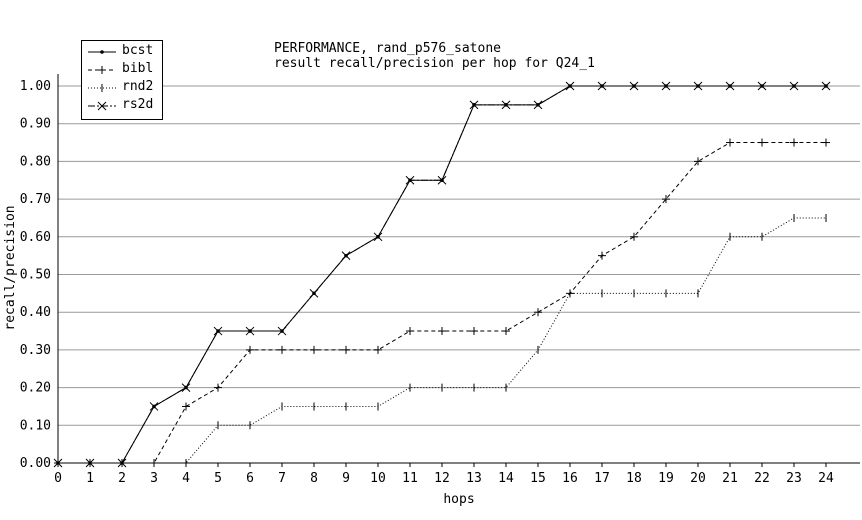 The height and width of the screenshot is (520, 862). What do you see at coordinates (506, 478) in the screenshot?
I see `x-tick-label: 14` at bounding box center [506, 478].